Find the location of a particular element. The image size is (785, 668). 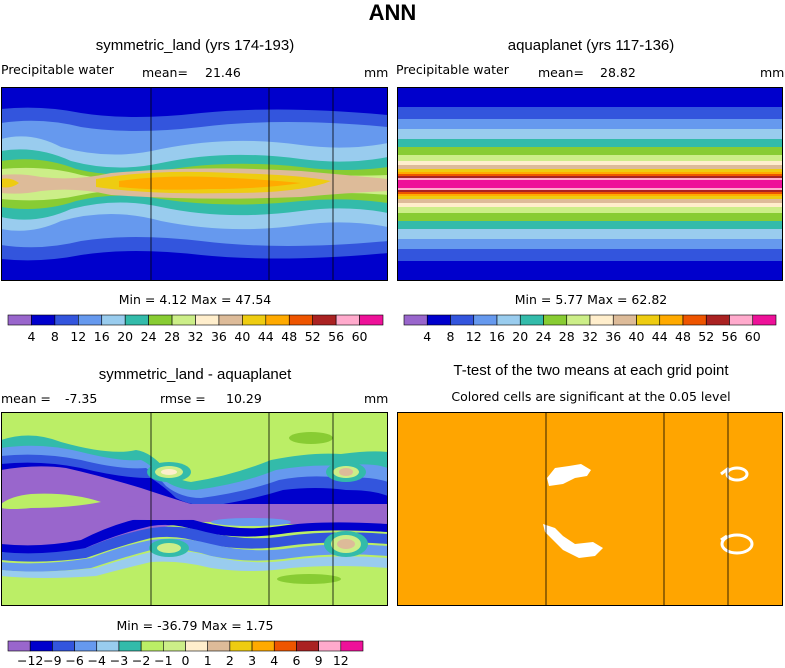

colorbar-tick-label: 32 is located at coordinates (195, 336).